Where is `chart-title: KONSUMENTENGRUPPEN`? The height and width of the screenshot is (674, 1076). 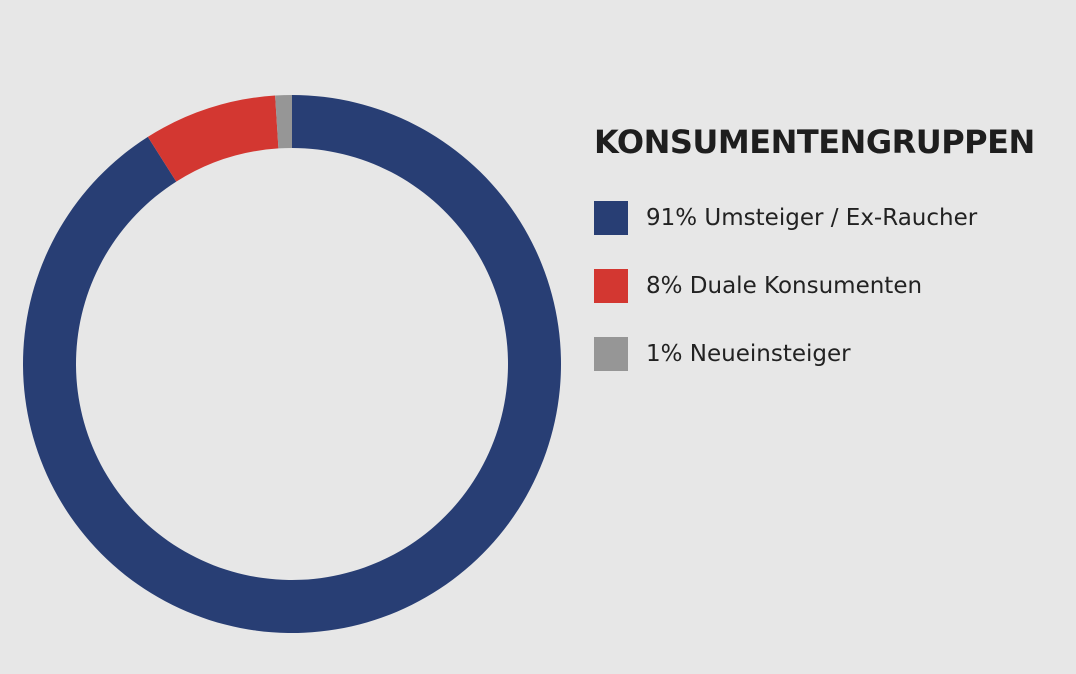 chart-title: KONSUMENTENGRUPPEN is located at coordinates (814, 142).